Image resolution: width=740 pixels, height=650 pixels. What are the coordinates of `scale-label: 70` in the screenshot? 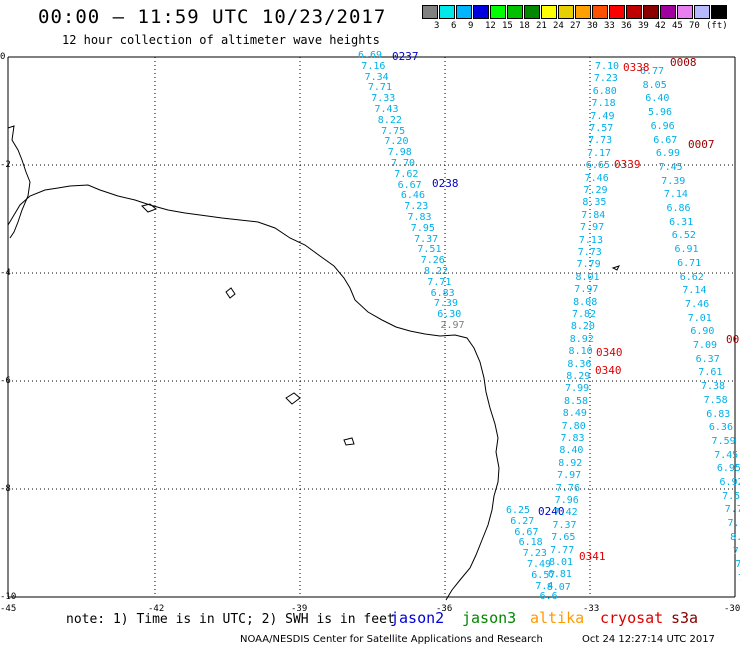 It's located at (694, 26).